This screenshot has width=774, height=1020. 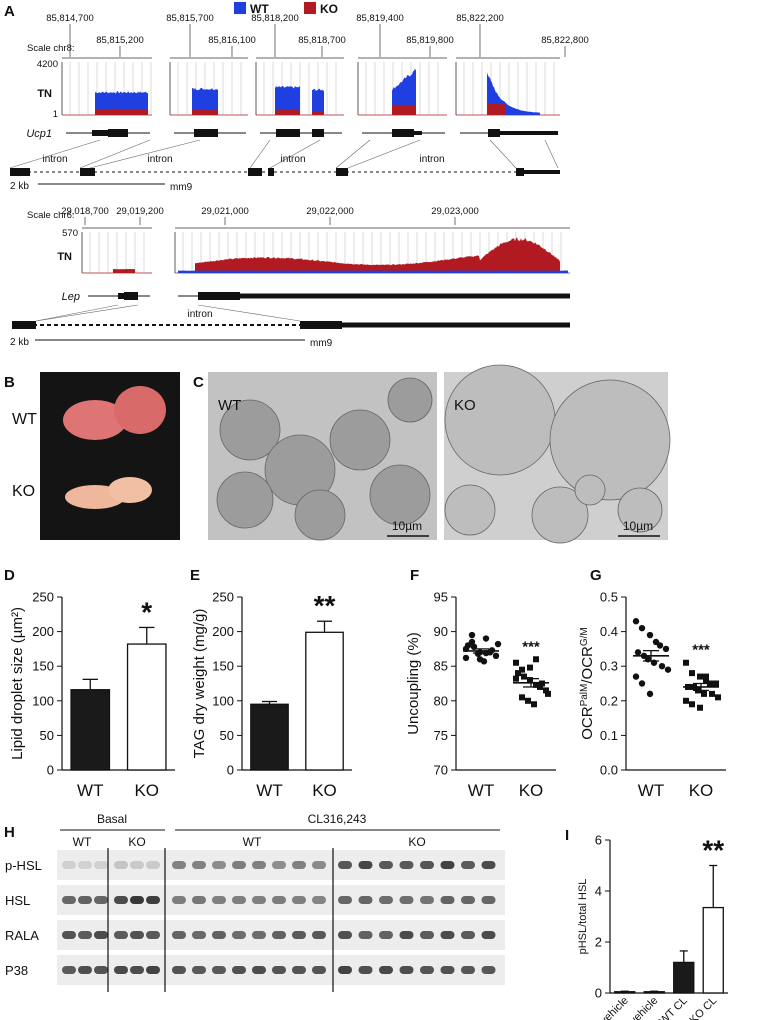 What do you see at coordinates (441, 631) in the screenshot?
I see `y-tick-label: 90` at bounding box center [441, 631].